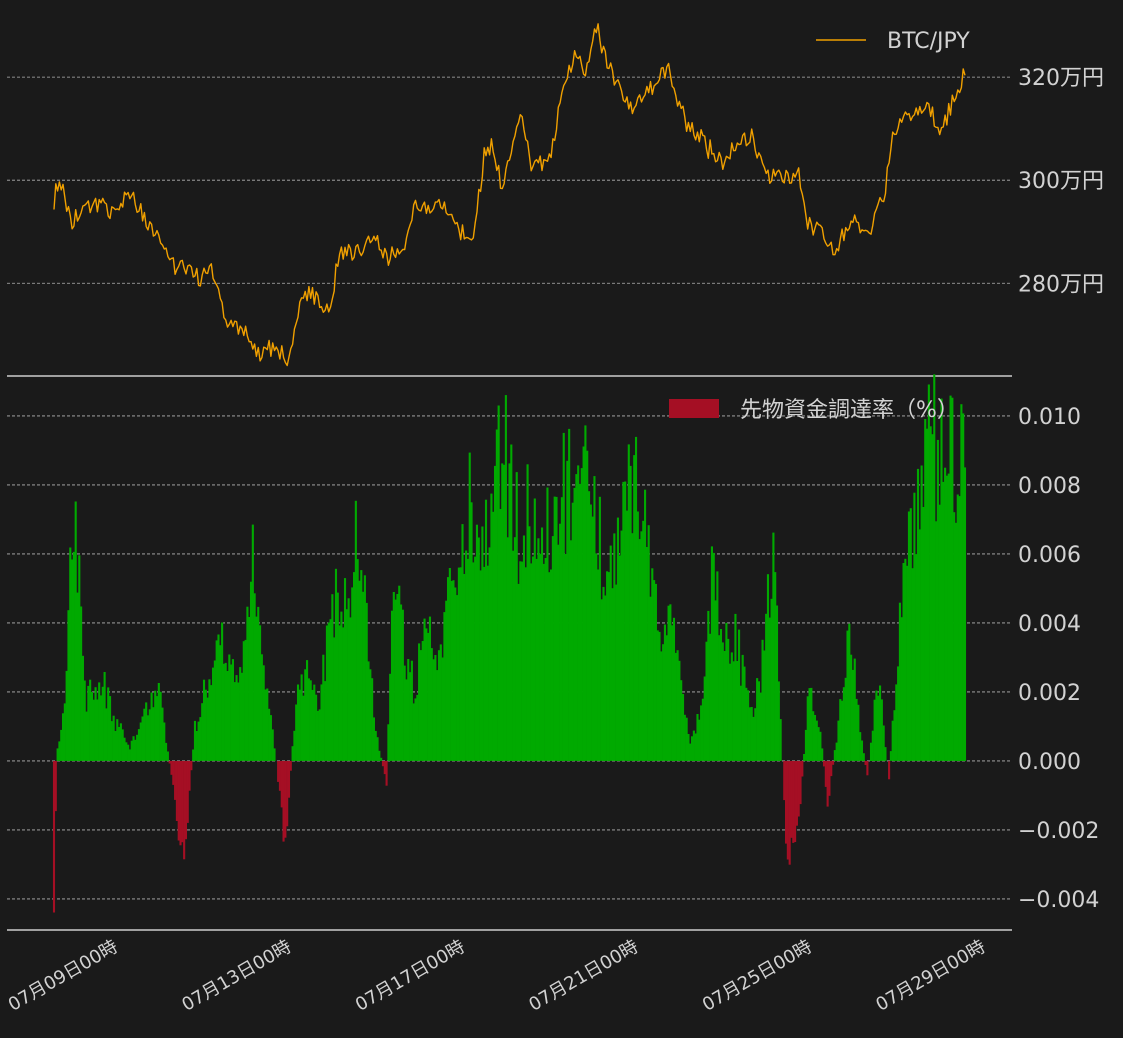  I want to click on price-tick-label: 320万円, so click(1061, 78).